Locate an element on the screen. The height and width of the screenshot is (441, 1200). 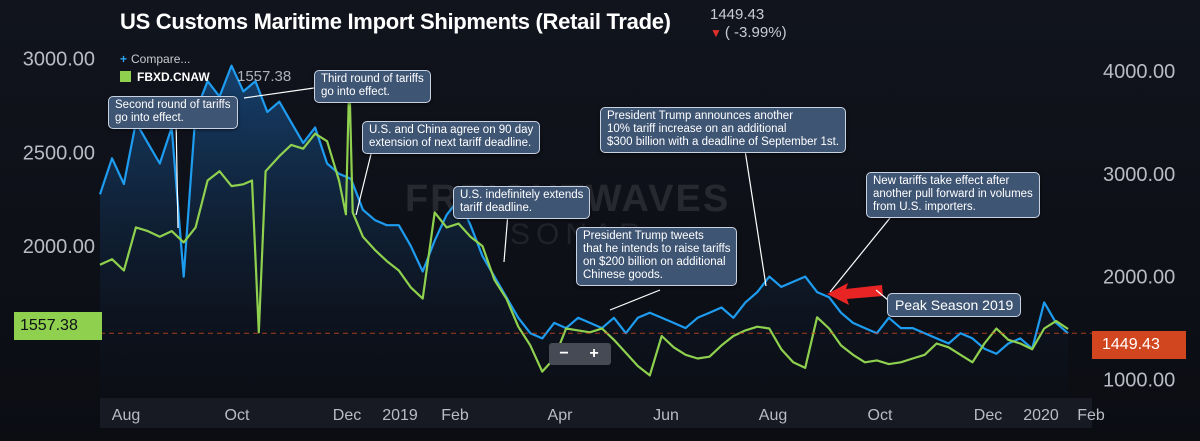
zoom-in-button: + is located at coordinates (594, 353).